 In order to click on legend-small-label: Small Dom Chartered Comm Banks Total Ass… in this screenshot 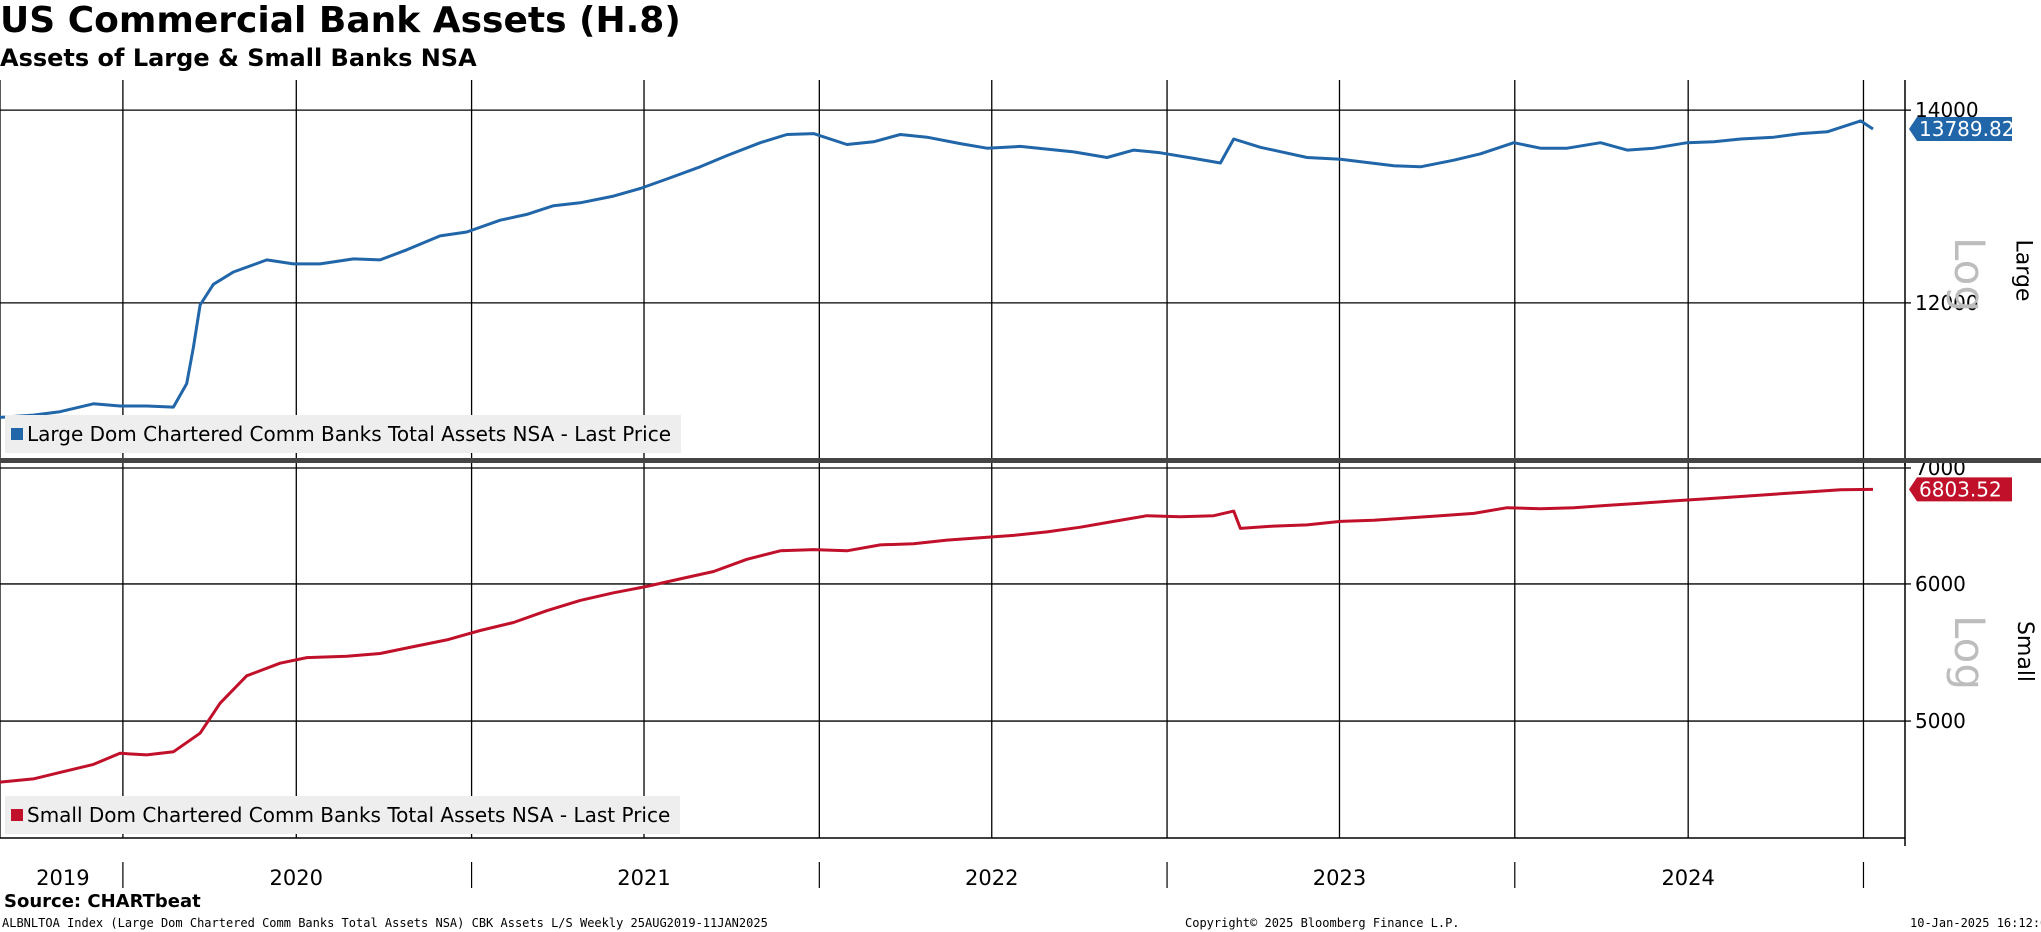, I will do `click(349, 815)`.